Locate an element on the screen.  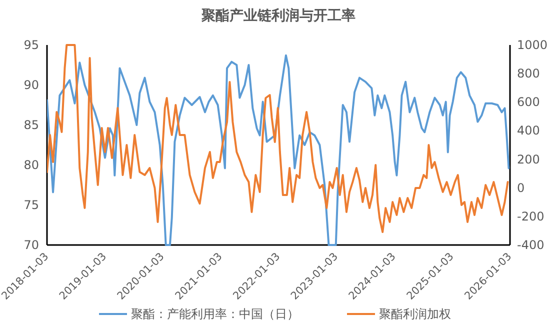
y-tick-label: 80 is located at coordinates (31, 165).